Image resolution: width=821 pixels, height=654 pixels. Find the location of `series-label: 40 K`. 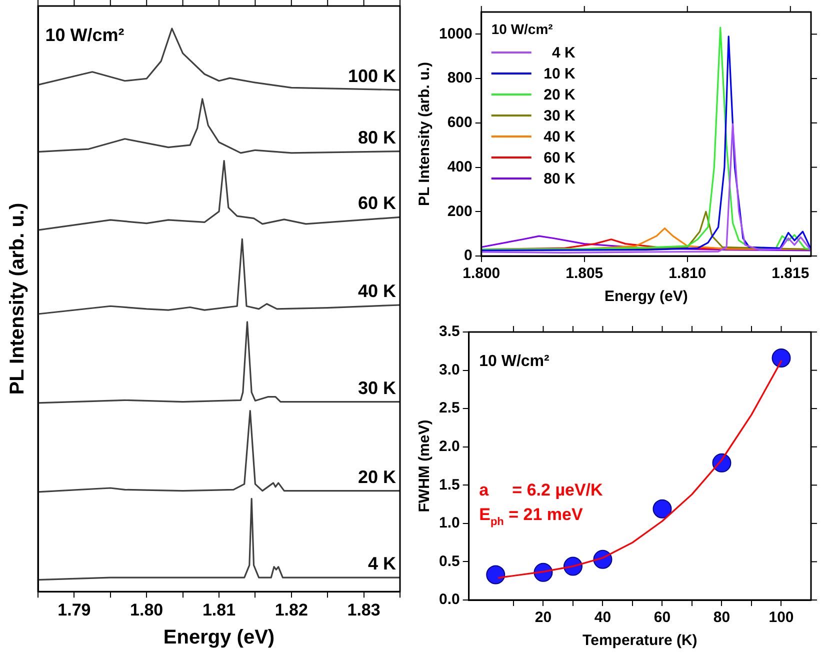

series-label: 40 K is located at coordinates (377, 290).